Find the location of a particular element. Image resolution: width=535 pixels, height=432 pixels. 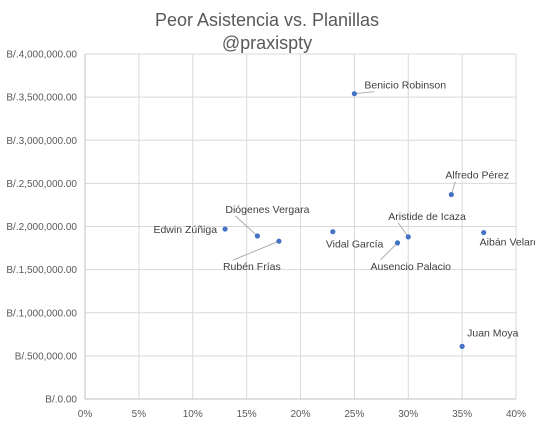

y-tick-label: B/.4,000,000.00 is located at coordinates (41, 55).